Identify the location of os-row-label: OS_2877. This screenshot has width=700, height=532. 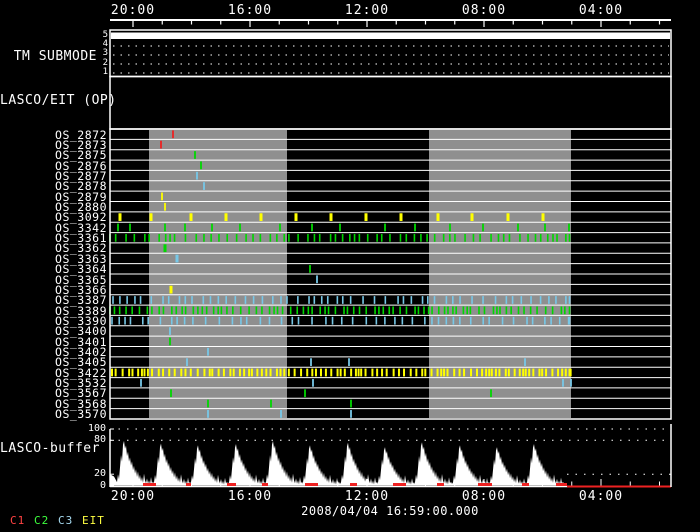
(81, 175).